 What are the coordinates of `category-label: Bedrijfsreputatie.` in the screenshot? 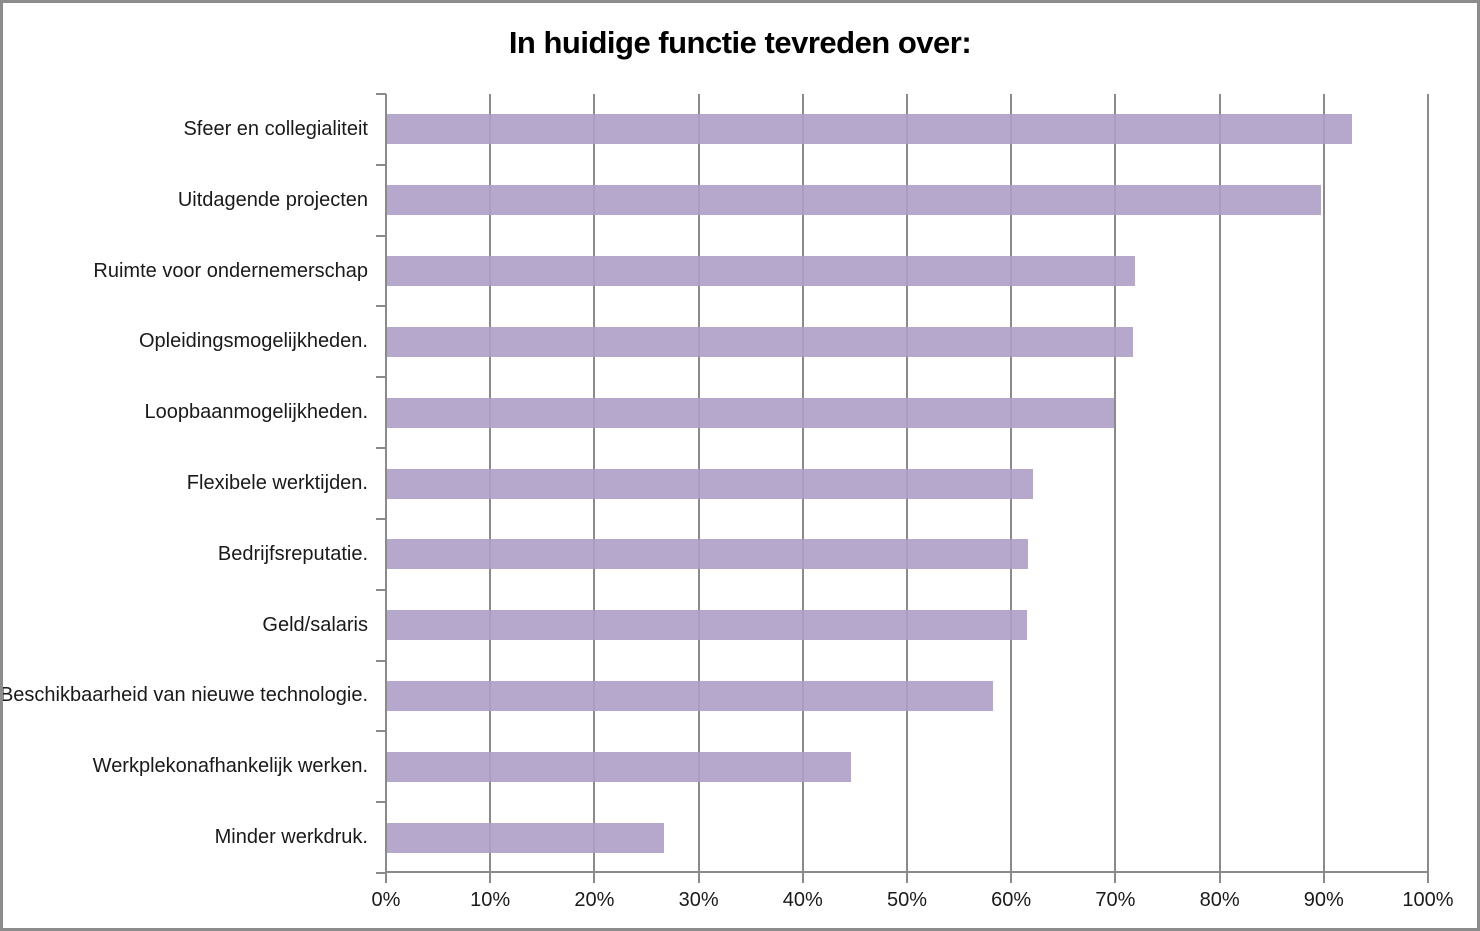 It's located at (292, 553).